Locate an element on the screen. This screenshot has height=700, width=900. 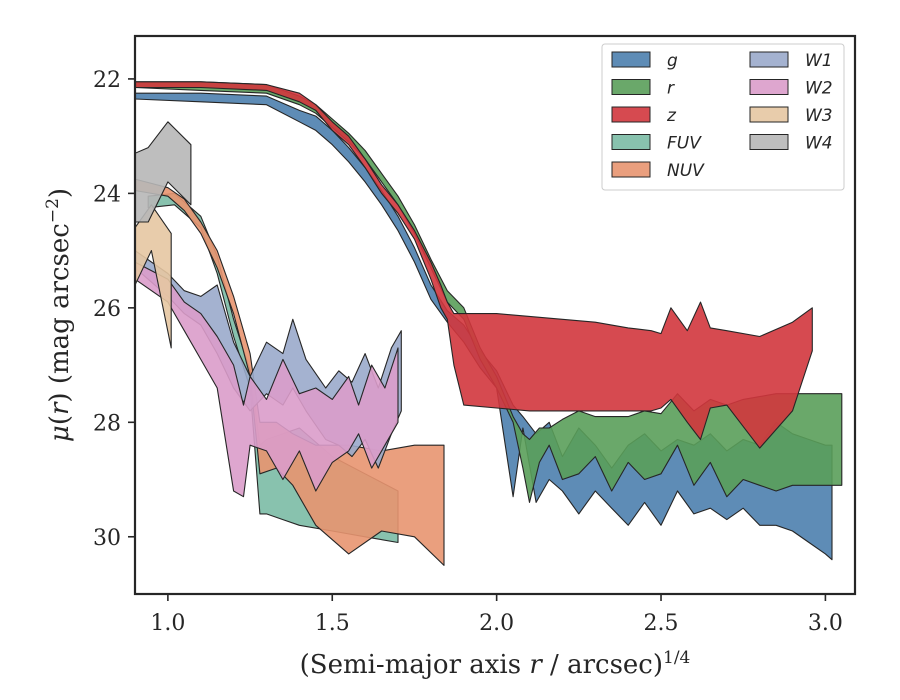
y-axis-ticks: 22 24 26 28 30 is located at coordinates (114, 309).